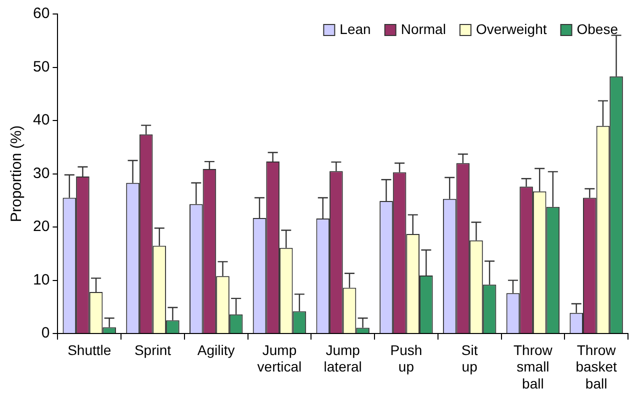 The height and width of the screenshot is (400, 632). Describe the element at coordinates (469, 358) in the screenshot. I see `x-tick-label: Sit up` at that location.